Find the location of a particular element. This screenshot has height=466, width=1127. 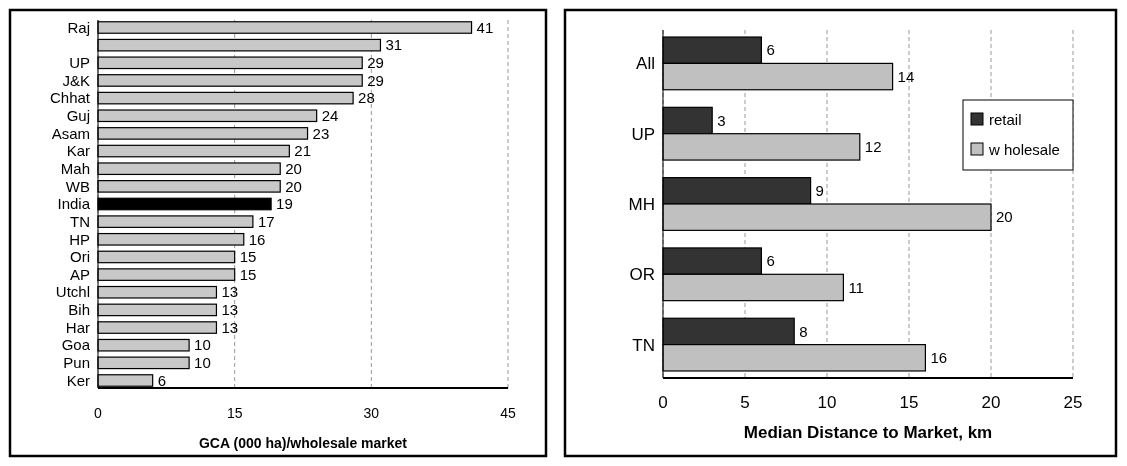

y-tick-label: Chhat is located at coordinates (70, 98).